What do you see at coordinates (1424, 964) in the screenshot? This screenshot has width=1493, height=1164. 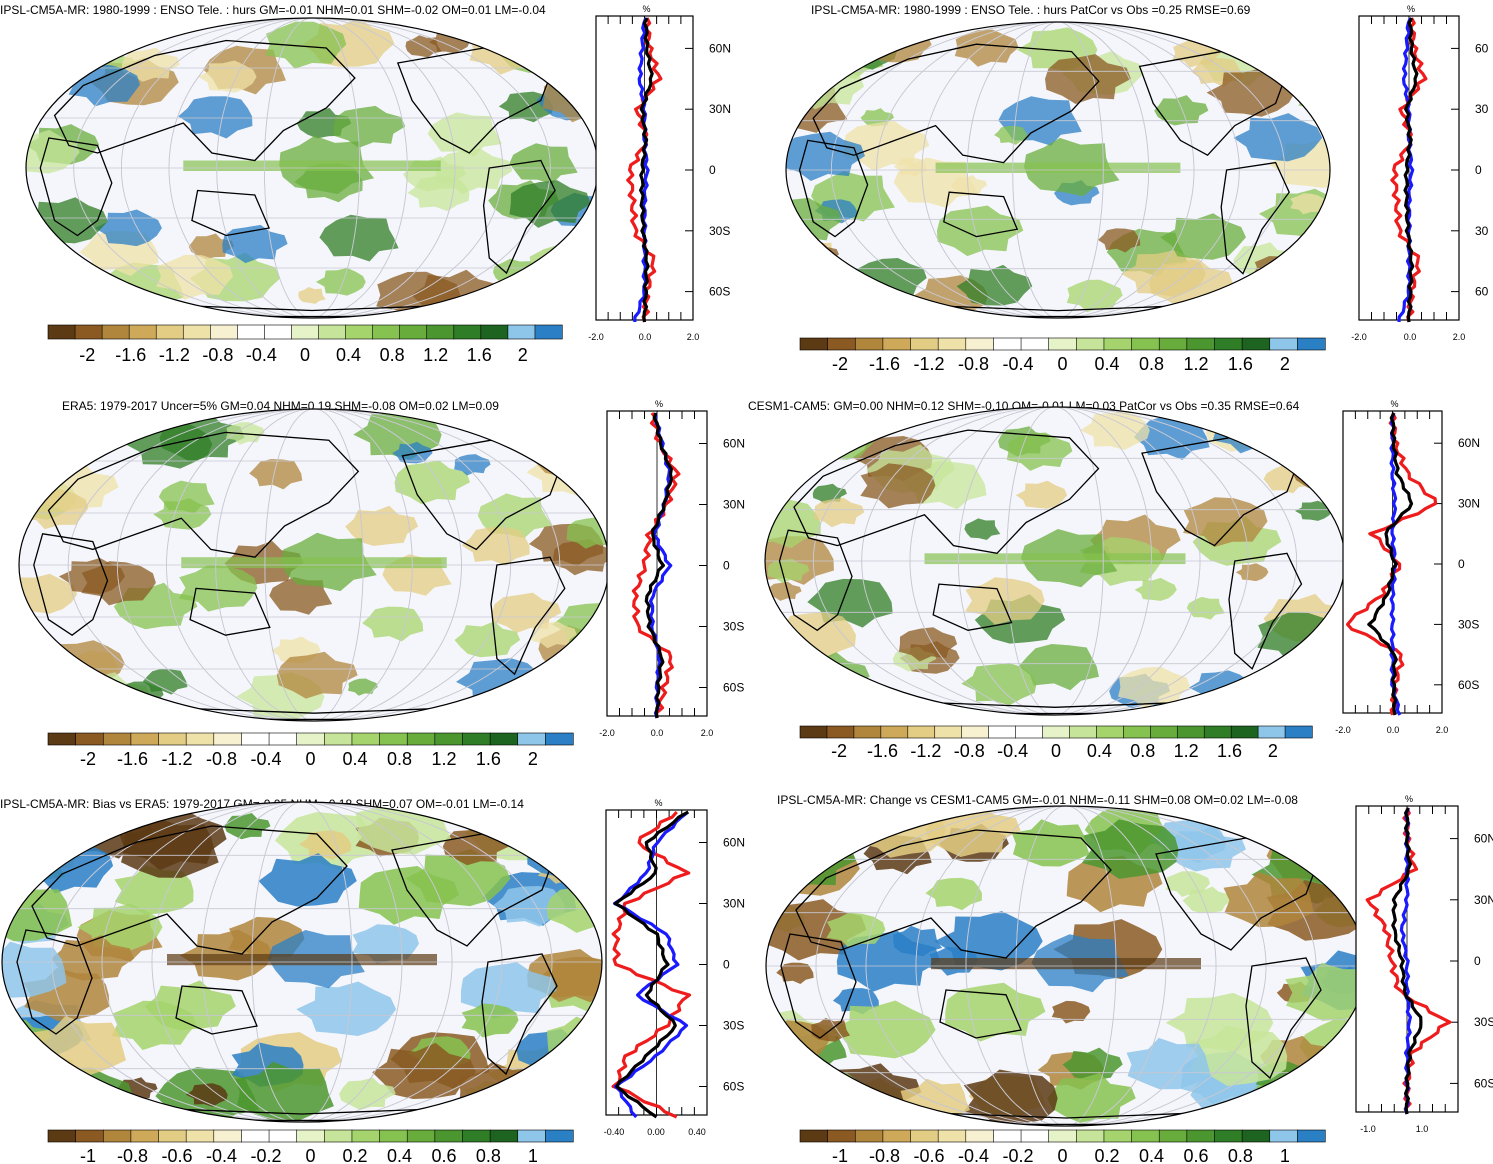 I see `zonal-profile-6: % -1.0 1.0 60N 30N 0 30S 60S` at bounding box center [1424, 964].